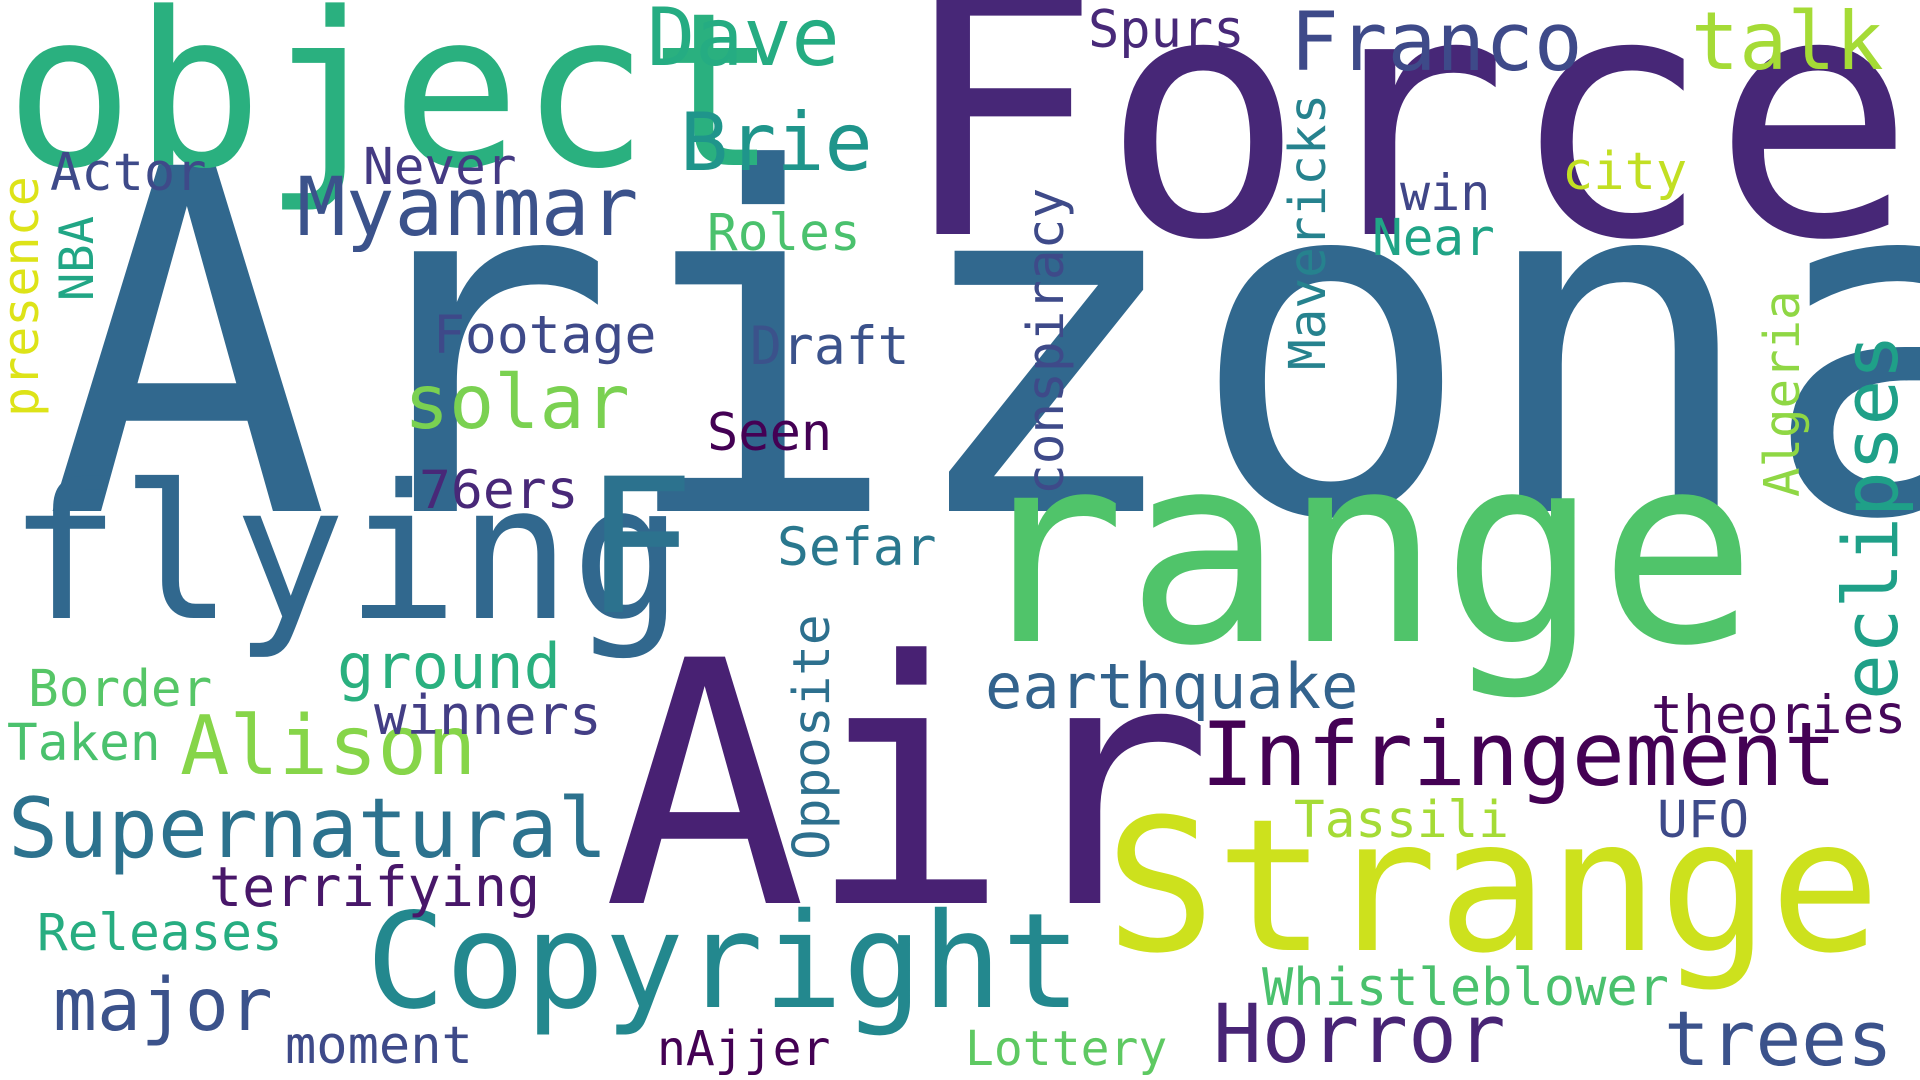  What do you see at coordinates (1465, 988) in the screenshot?
I see `word-whistleblower: Whistleblower` at bounding box center [1465, 988].